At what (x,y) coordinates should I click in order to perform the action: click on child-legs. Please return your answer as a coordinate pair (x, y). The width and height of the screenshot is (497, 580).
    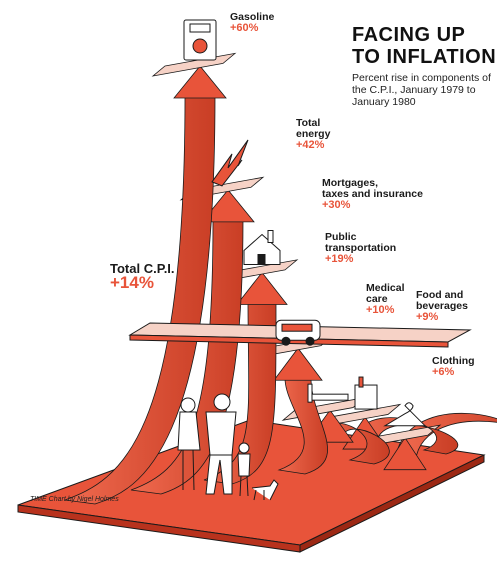
    Looking at the image, I should click on (244, 486).